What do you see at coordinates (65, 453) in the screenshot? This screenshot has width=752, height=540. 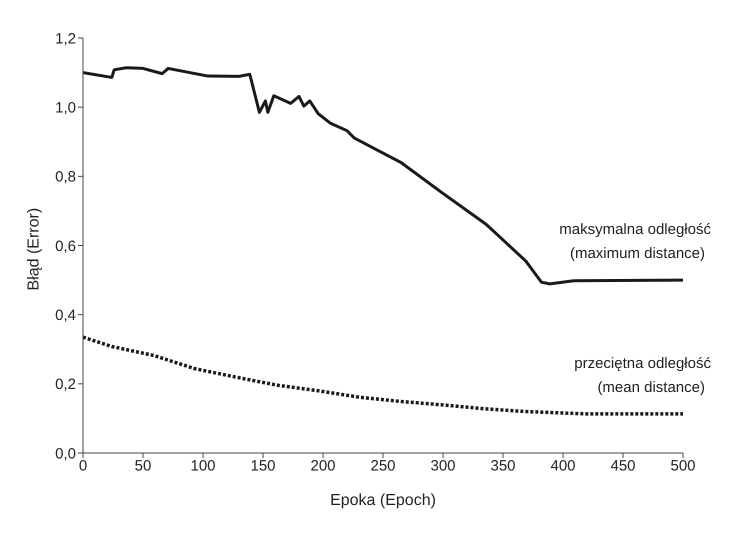 I see `y-tick-label: 0,0` at bounding box center [65, 453].